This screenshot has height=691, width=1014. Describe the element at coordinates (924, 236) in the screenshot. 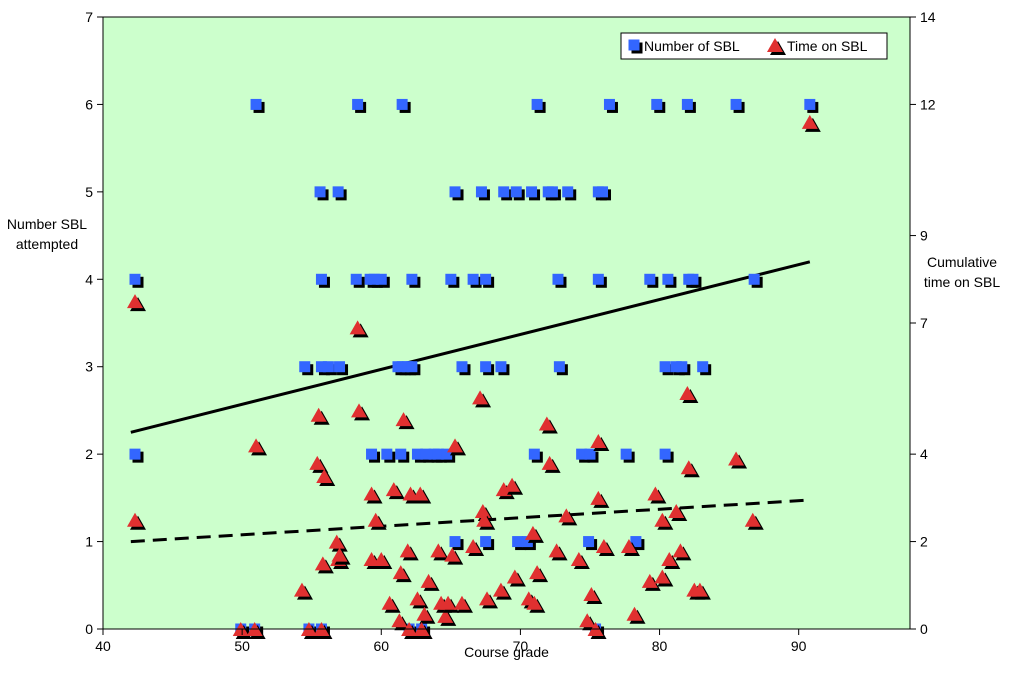

I see `y-right-tick-label: 9` at that location.